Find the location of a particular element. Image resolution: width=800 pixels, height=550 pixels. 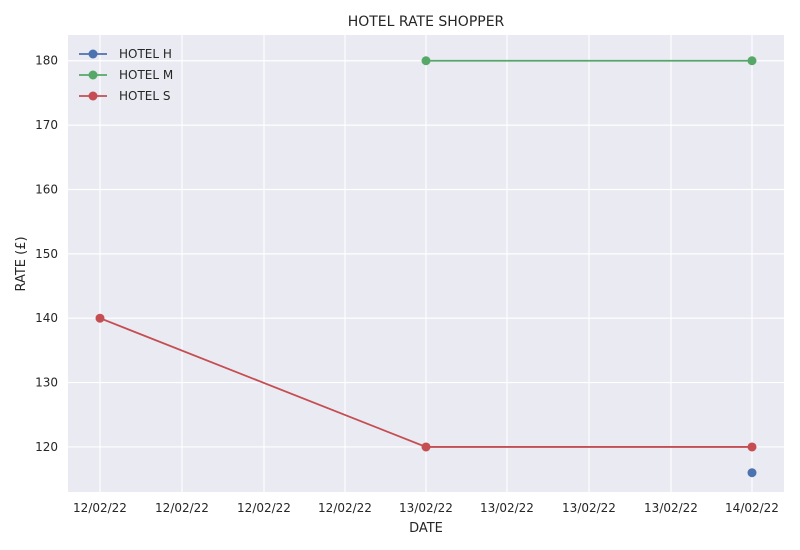

x-axis-label: DATE is located at coordinates (426, 528).